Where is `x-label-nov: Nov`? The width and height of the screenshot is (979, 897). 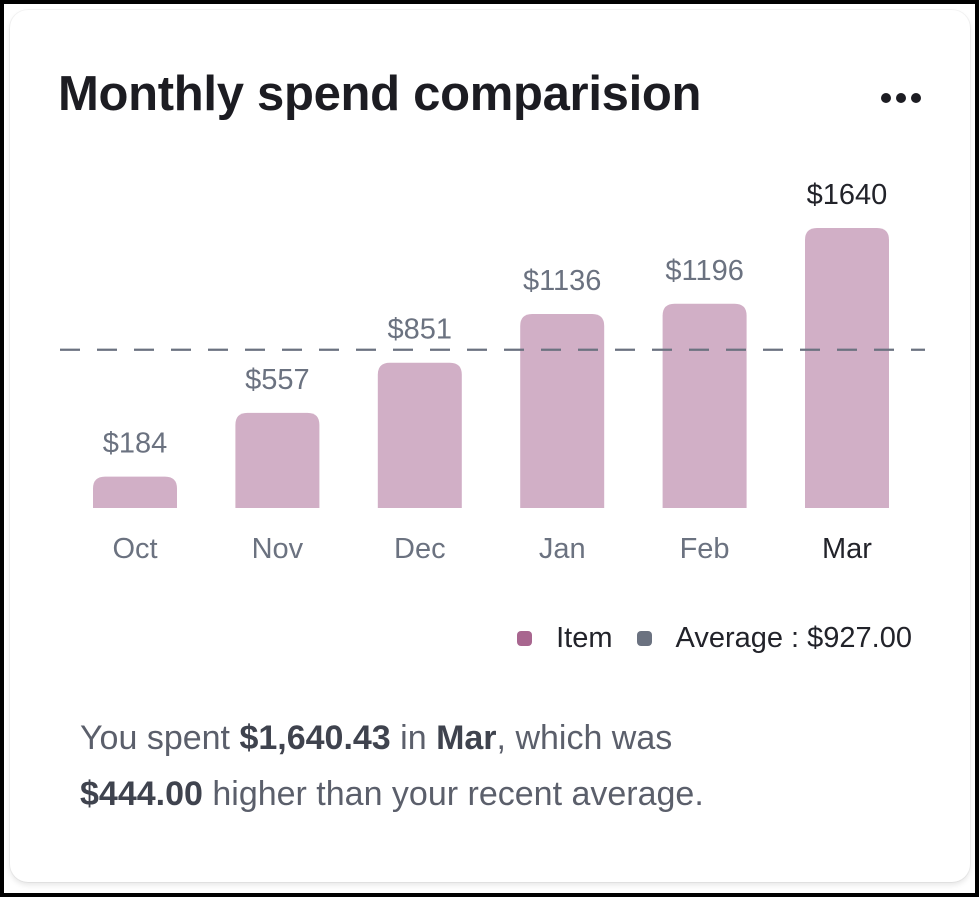
x-label-nov: Nov is located at coordinates (278, 549).